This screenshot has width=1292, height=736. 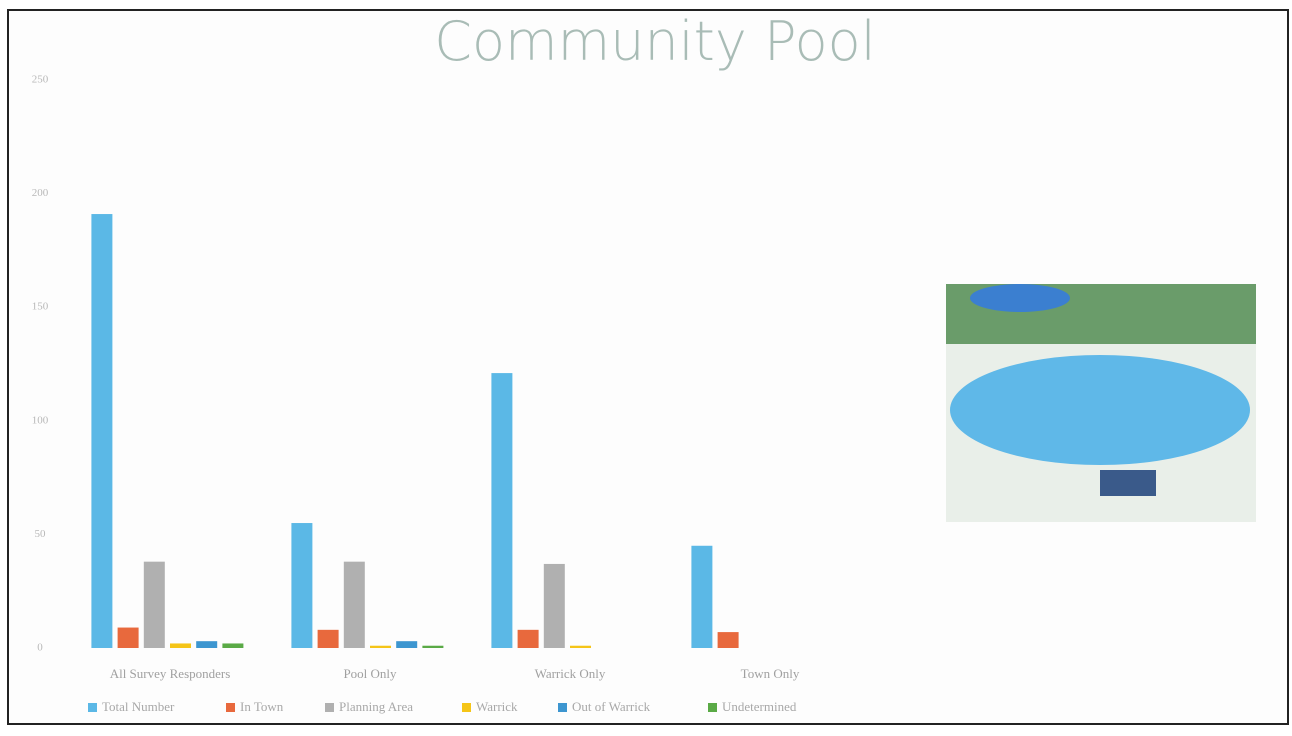 What do you see at coordinates (376, 706) in the screenshot?
I see `legend-label: Planning Area` at bounding box center [376, 706].